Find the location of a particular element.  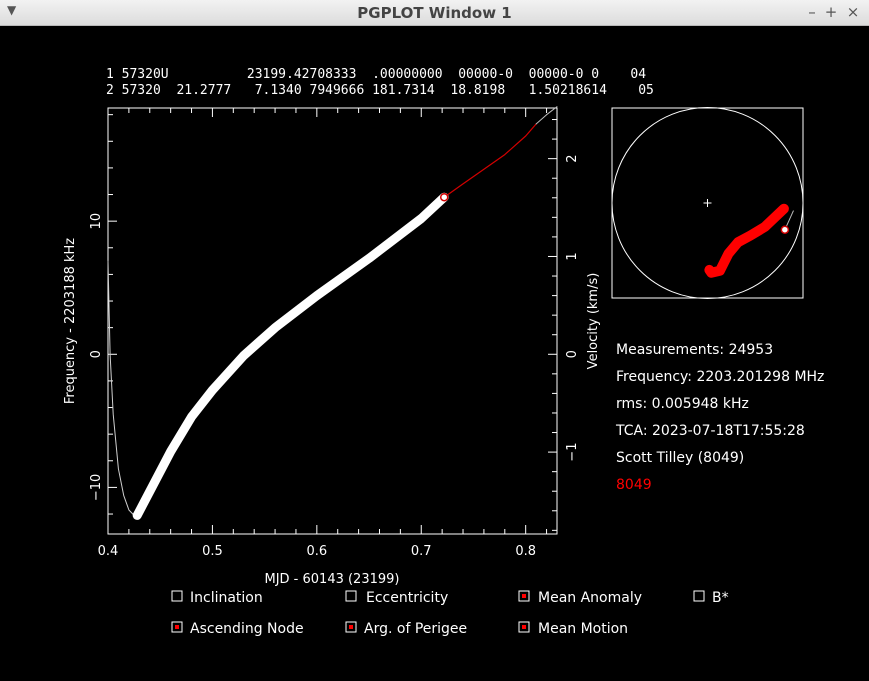

horizon-circle is located at coordinates (707, 203).